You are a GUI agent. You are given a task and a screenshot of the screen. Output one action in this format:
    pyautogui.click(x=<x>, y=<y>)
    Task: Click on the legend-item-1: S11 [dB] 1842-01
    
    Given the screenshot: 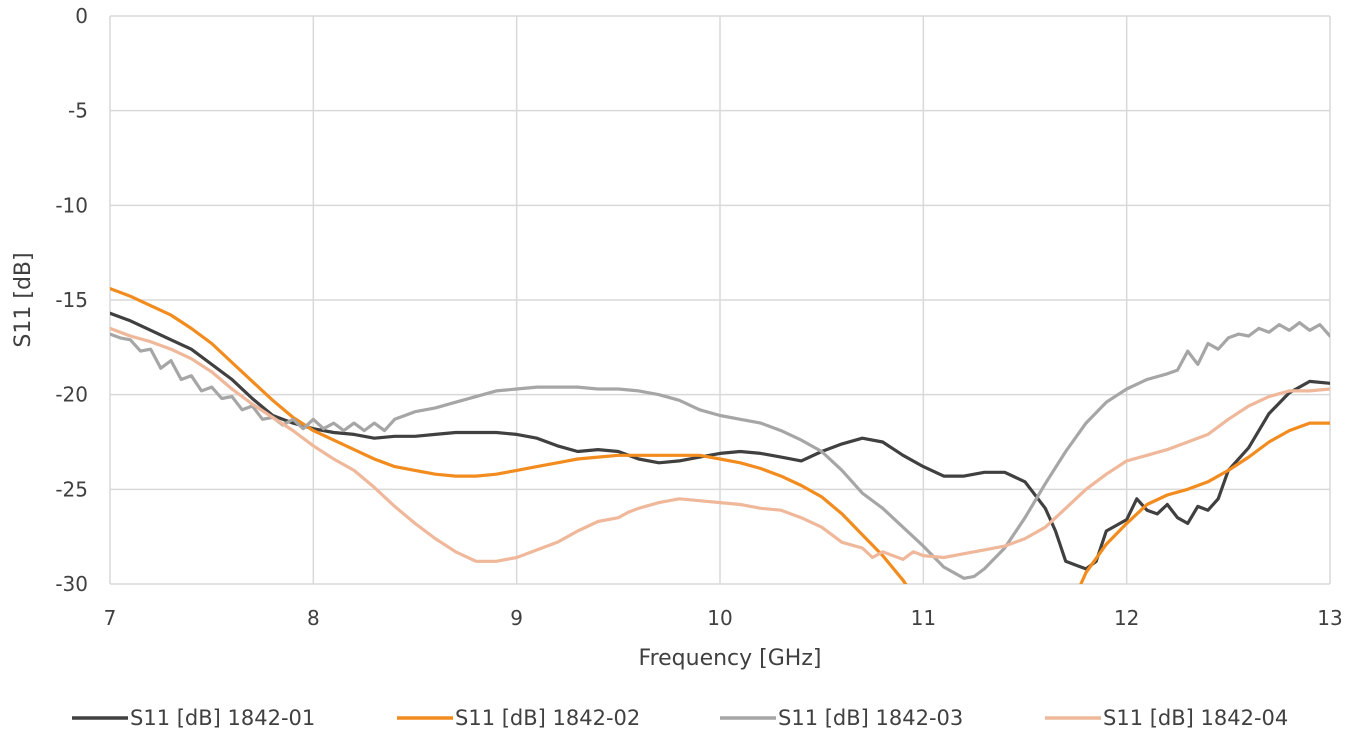 What is the action you would take?
    pyautogui.click(x=193, y=718)
    